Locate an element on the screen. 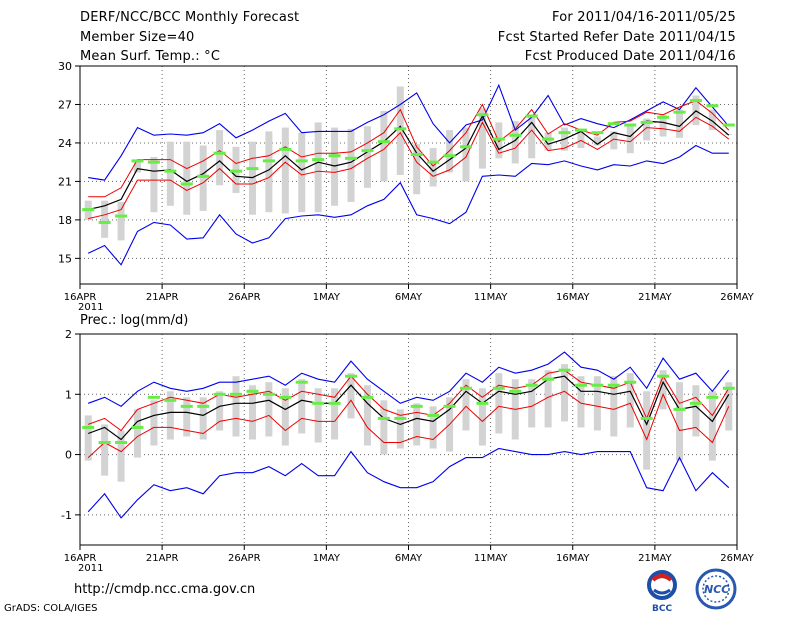 This screenshot has height=618, width=800. produced-date: Fcst Produced Date 2011/04/16 is located at coordinates (630, 56).